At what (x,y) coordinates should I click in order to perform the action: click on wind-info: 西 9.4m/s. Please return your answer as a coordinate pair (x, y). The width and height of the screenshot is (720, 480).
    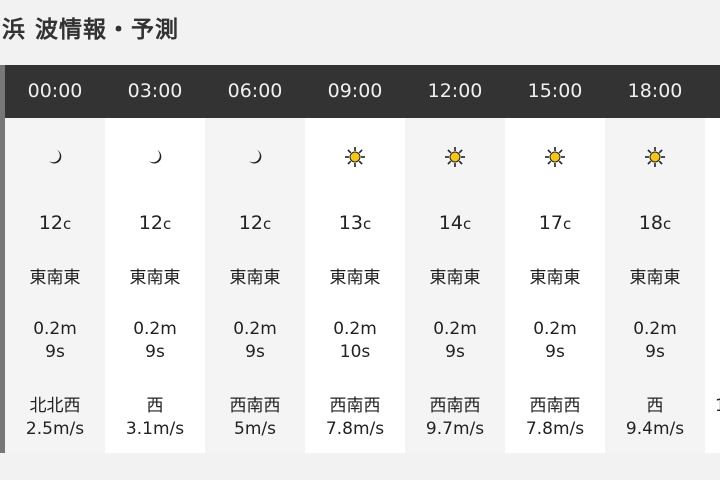
    Looking at the image, I should click on (655, 418).